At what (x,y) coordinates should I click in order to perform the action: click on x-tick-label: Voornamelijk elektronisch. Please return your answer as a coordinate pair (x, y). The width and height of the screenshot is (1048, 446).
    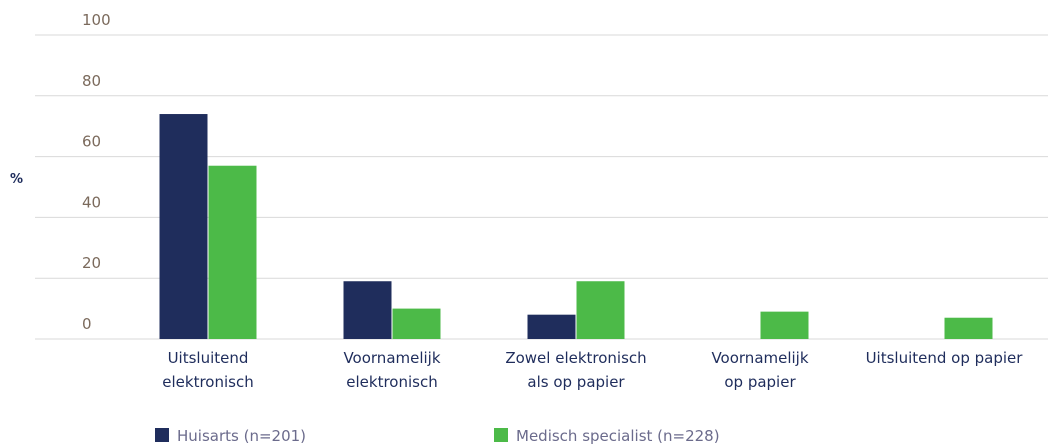
    Looking at the image, I should click on (392, 370).